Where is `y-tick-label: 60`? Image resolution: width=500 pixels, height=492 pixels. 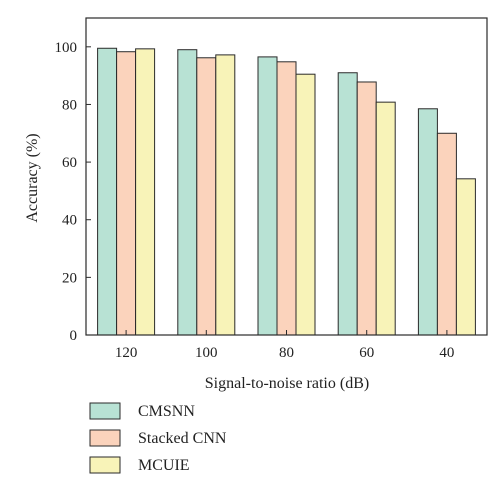
y-tick-label: 60 is located at coordinates (69, 163).